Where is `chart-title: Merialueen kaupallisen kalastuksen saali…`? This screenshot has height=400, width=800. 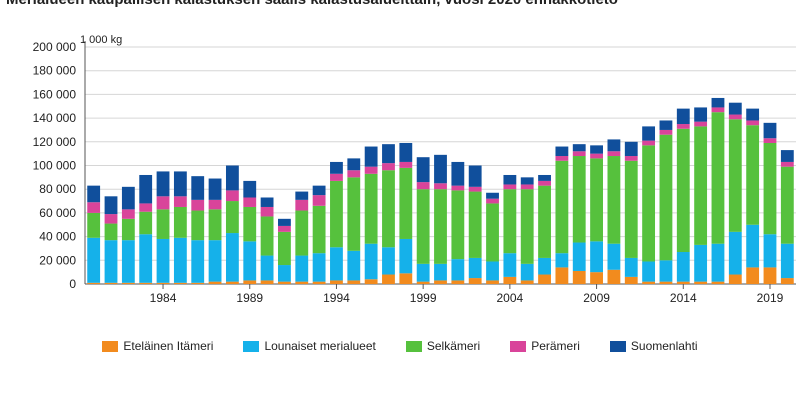 chart-title: Merialueen kaupallisen kalastuksen saali… is located at coordinates (312, 4).